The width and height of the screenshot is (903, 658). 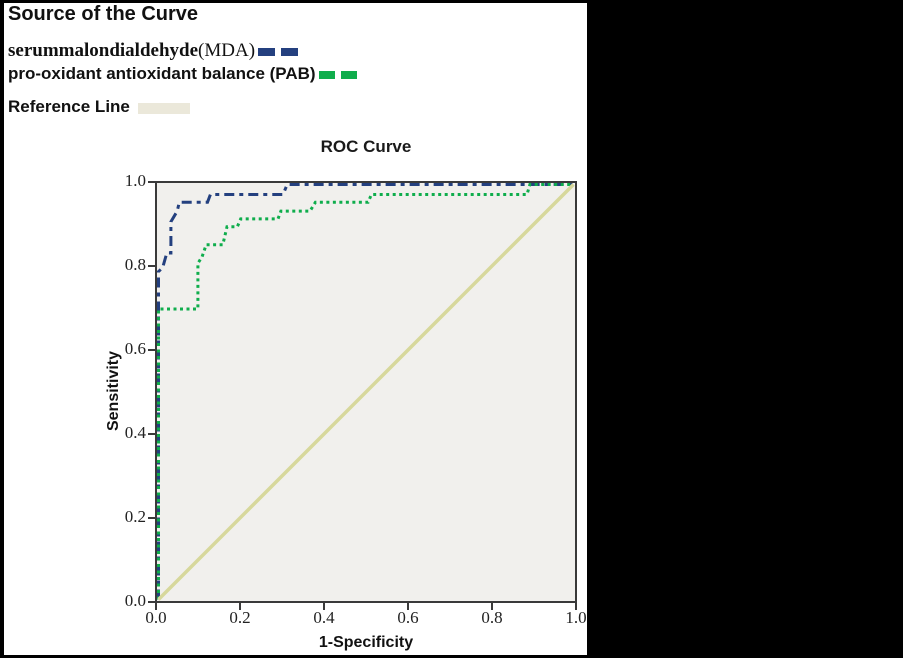 What do you see at coordinates (366, 146) in the screenshot?
I see `chart-title: ROC Curve` at bounding box center [366, 146].